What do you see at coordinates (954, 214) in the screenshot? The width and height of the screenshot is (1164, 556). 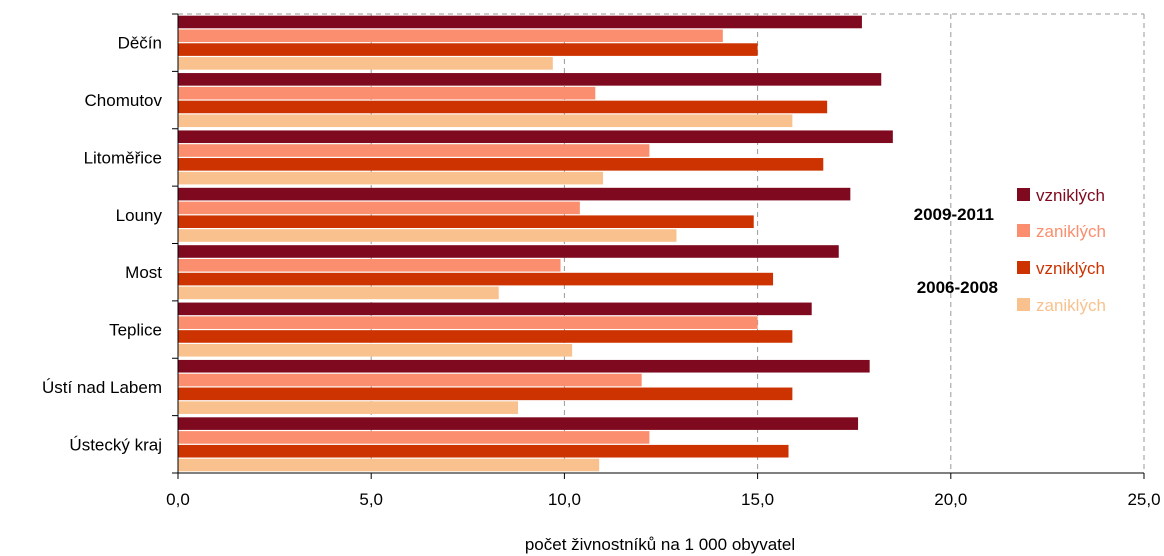 I see `legend-group-label: 2009-2011` at bounding box center [954, 214].